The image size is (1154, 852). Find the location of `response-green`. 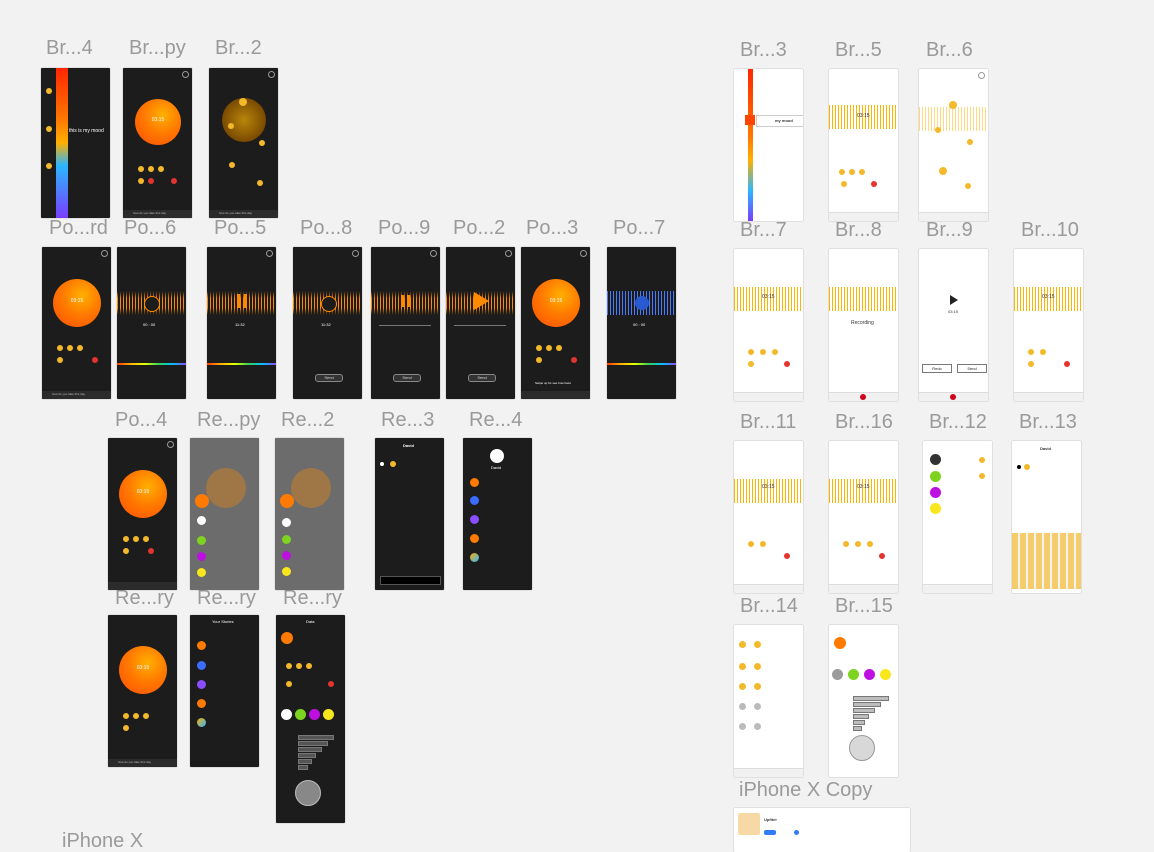

response-green is located at coordinates (935, 476).